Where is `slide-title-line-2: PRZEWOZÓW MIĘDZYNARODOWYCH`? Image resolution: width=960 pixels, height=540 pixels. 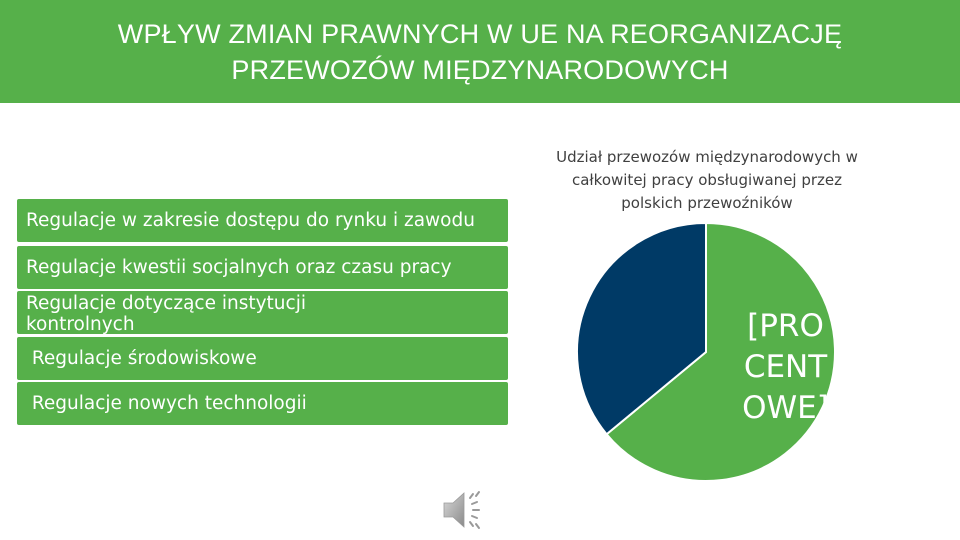
slide-title-line-2: PRZEWOZÓW MIĘDZYNARODOWYCH is located at coordinates (480, 69).